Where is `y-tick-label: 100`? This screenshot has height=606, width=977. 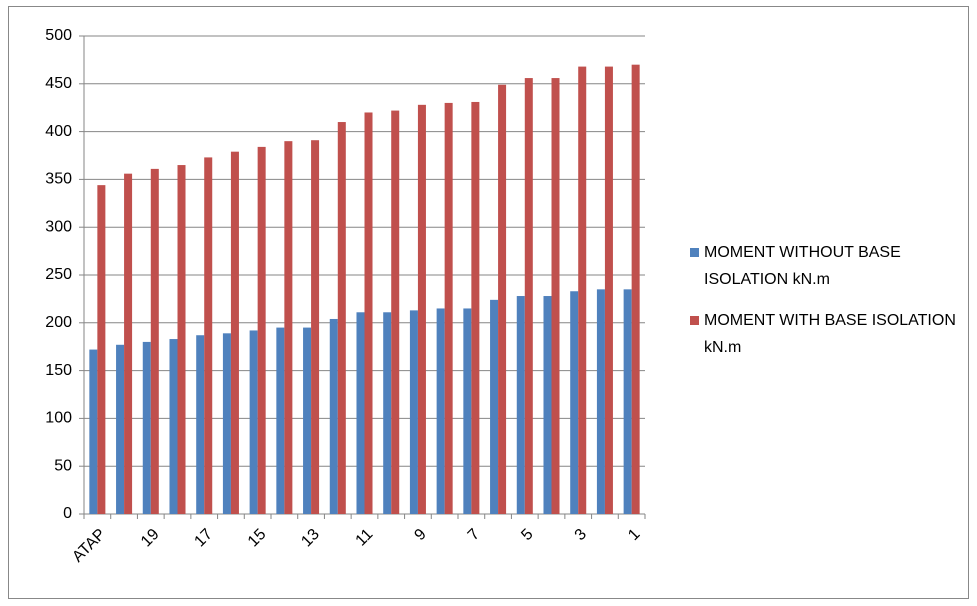 y-tick-label: 100 is located at coordinates (58, 418).